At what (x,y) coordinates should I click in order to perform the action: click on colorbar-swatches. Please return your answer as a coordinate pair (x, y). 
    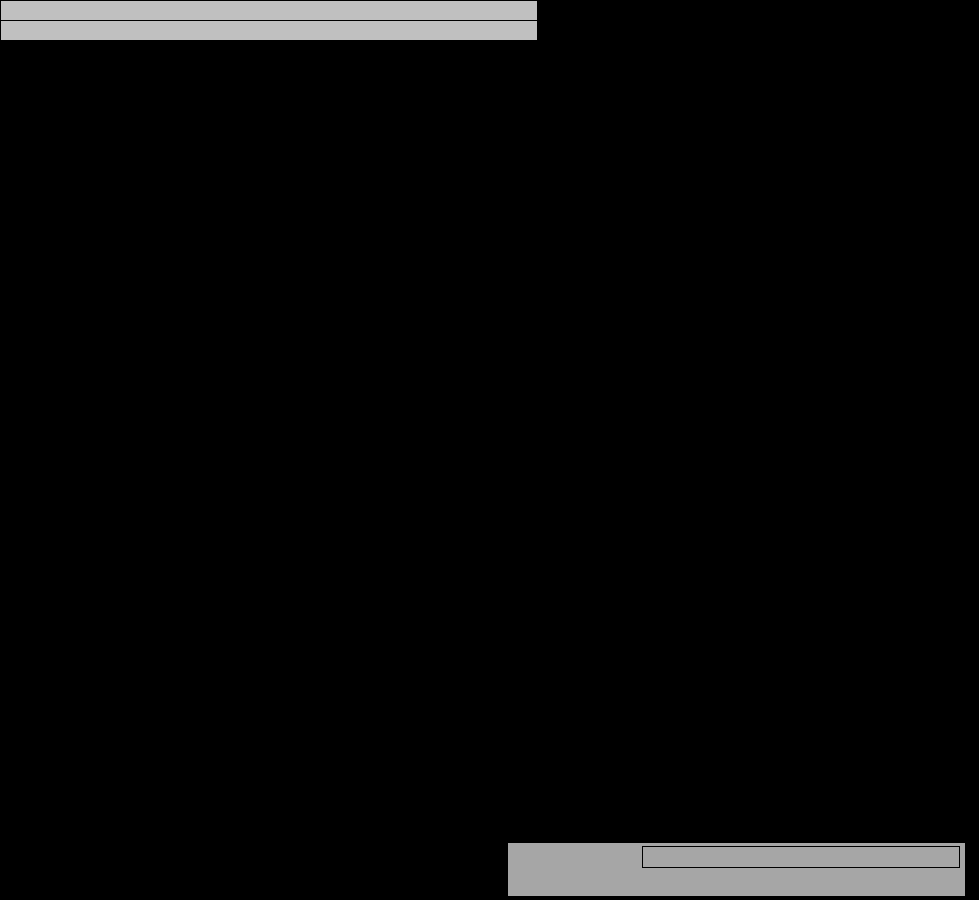
    Looking at the image, I should click on (801, 857).